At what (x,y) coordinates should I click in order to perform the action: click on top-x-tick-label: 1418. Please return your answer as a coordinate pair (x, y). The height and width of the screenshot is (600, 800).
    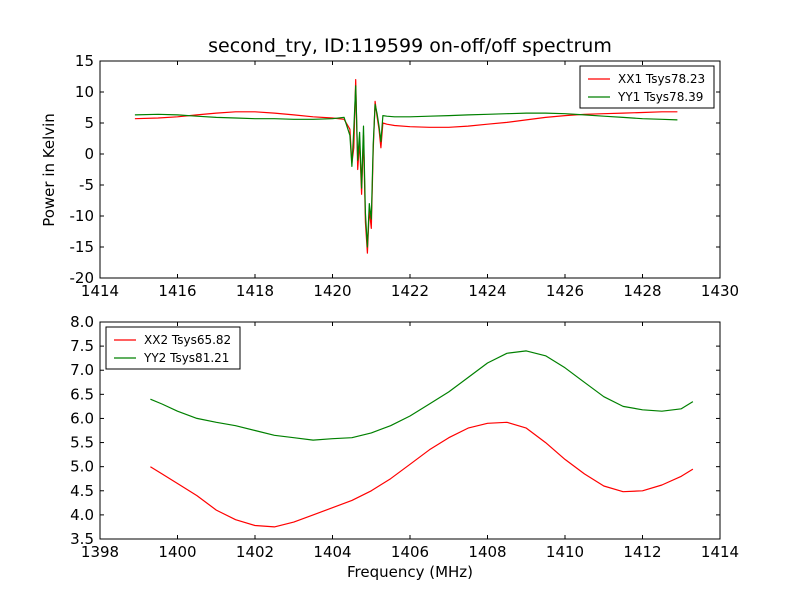
    Looking at the image, I should click on (255, 291).